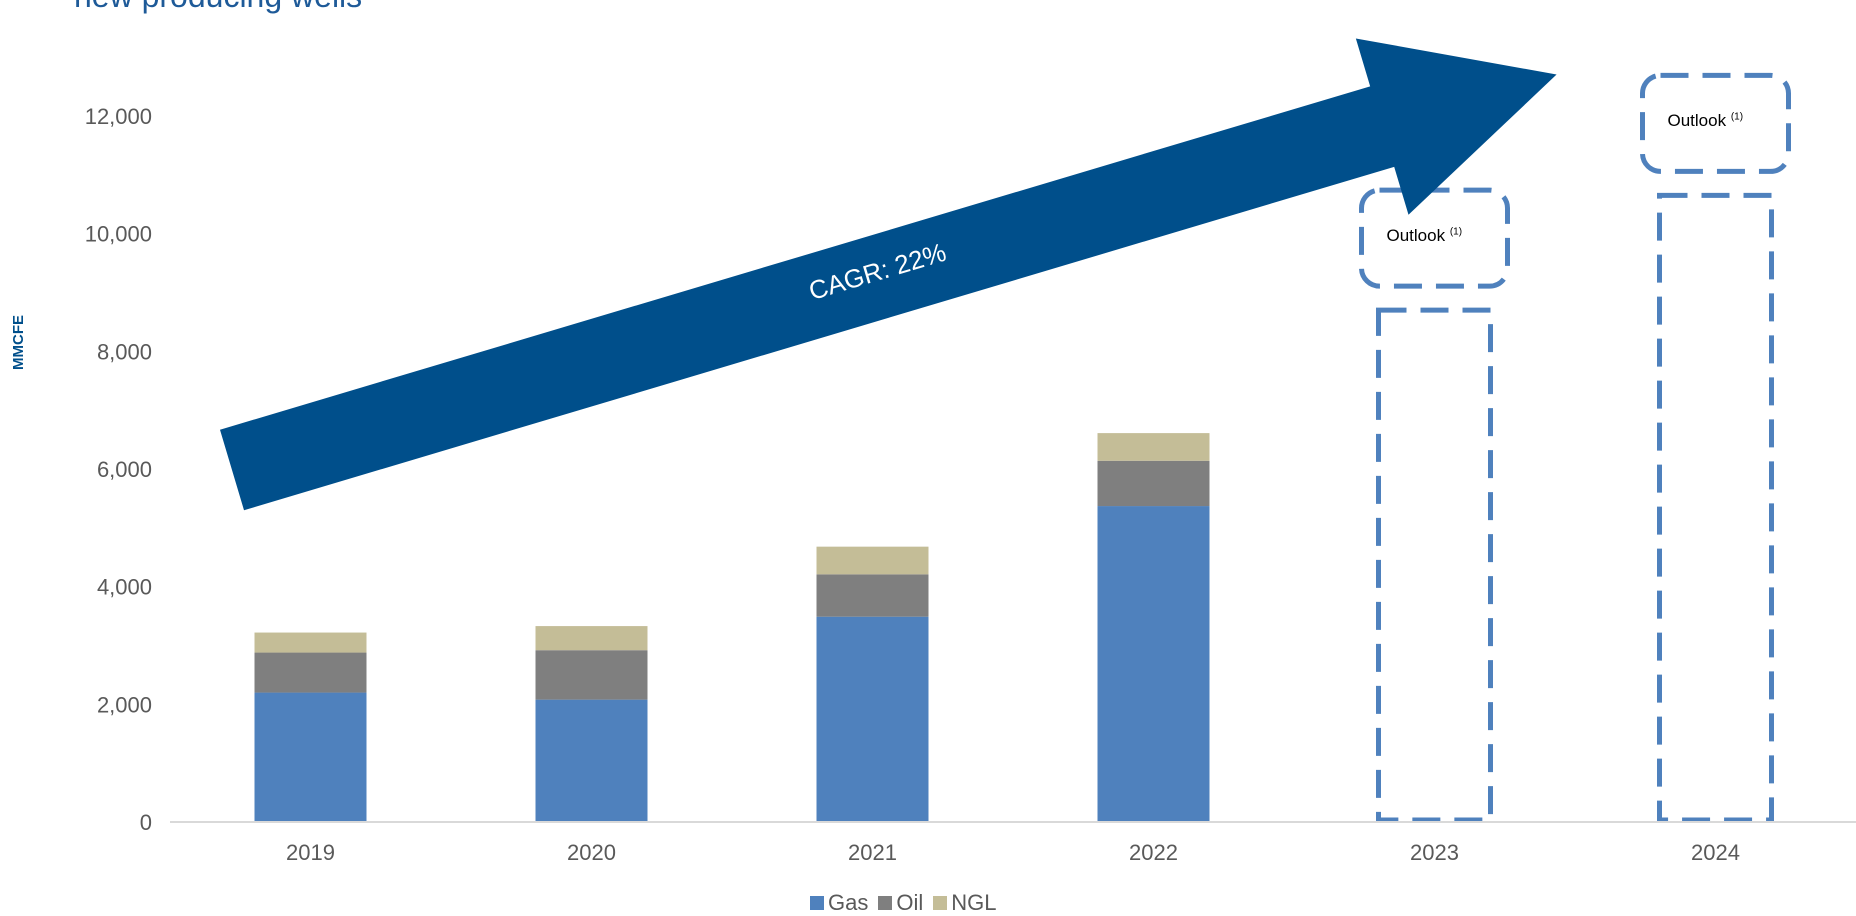 This screenshot has width=1856, height=916. Describe the element at coordinates (817, 903) in the screenshot. I see `legend-swatch-gas` at that location.